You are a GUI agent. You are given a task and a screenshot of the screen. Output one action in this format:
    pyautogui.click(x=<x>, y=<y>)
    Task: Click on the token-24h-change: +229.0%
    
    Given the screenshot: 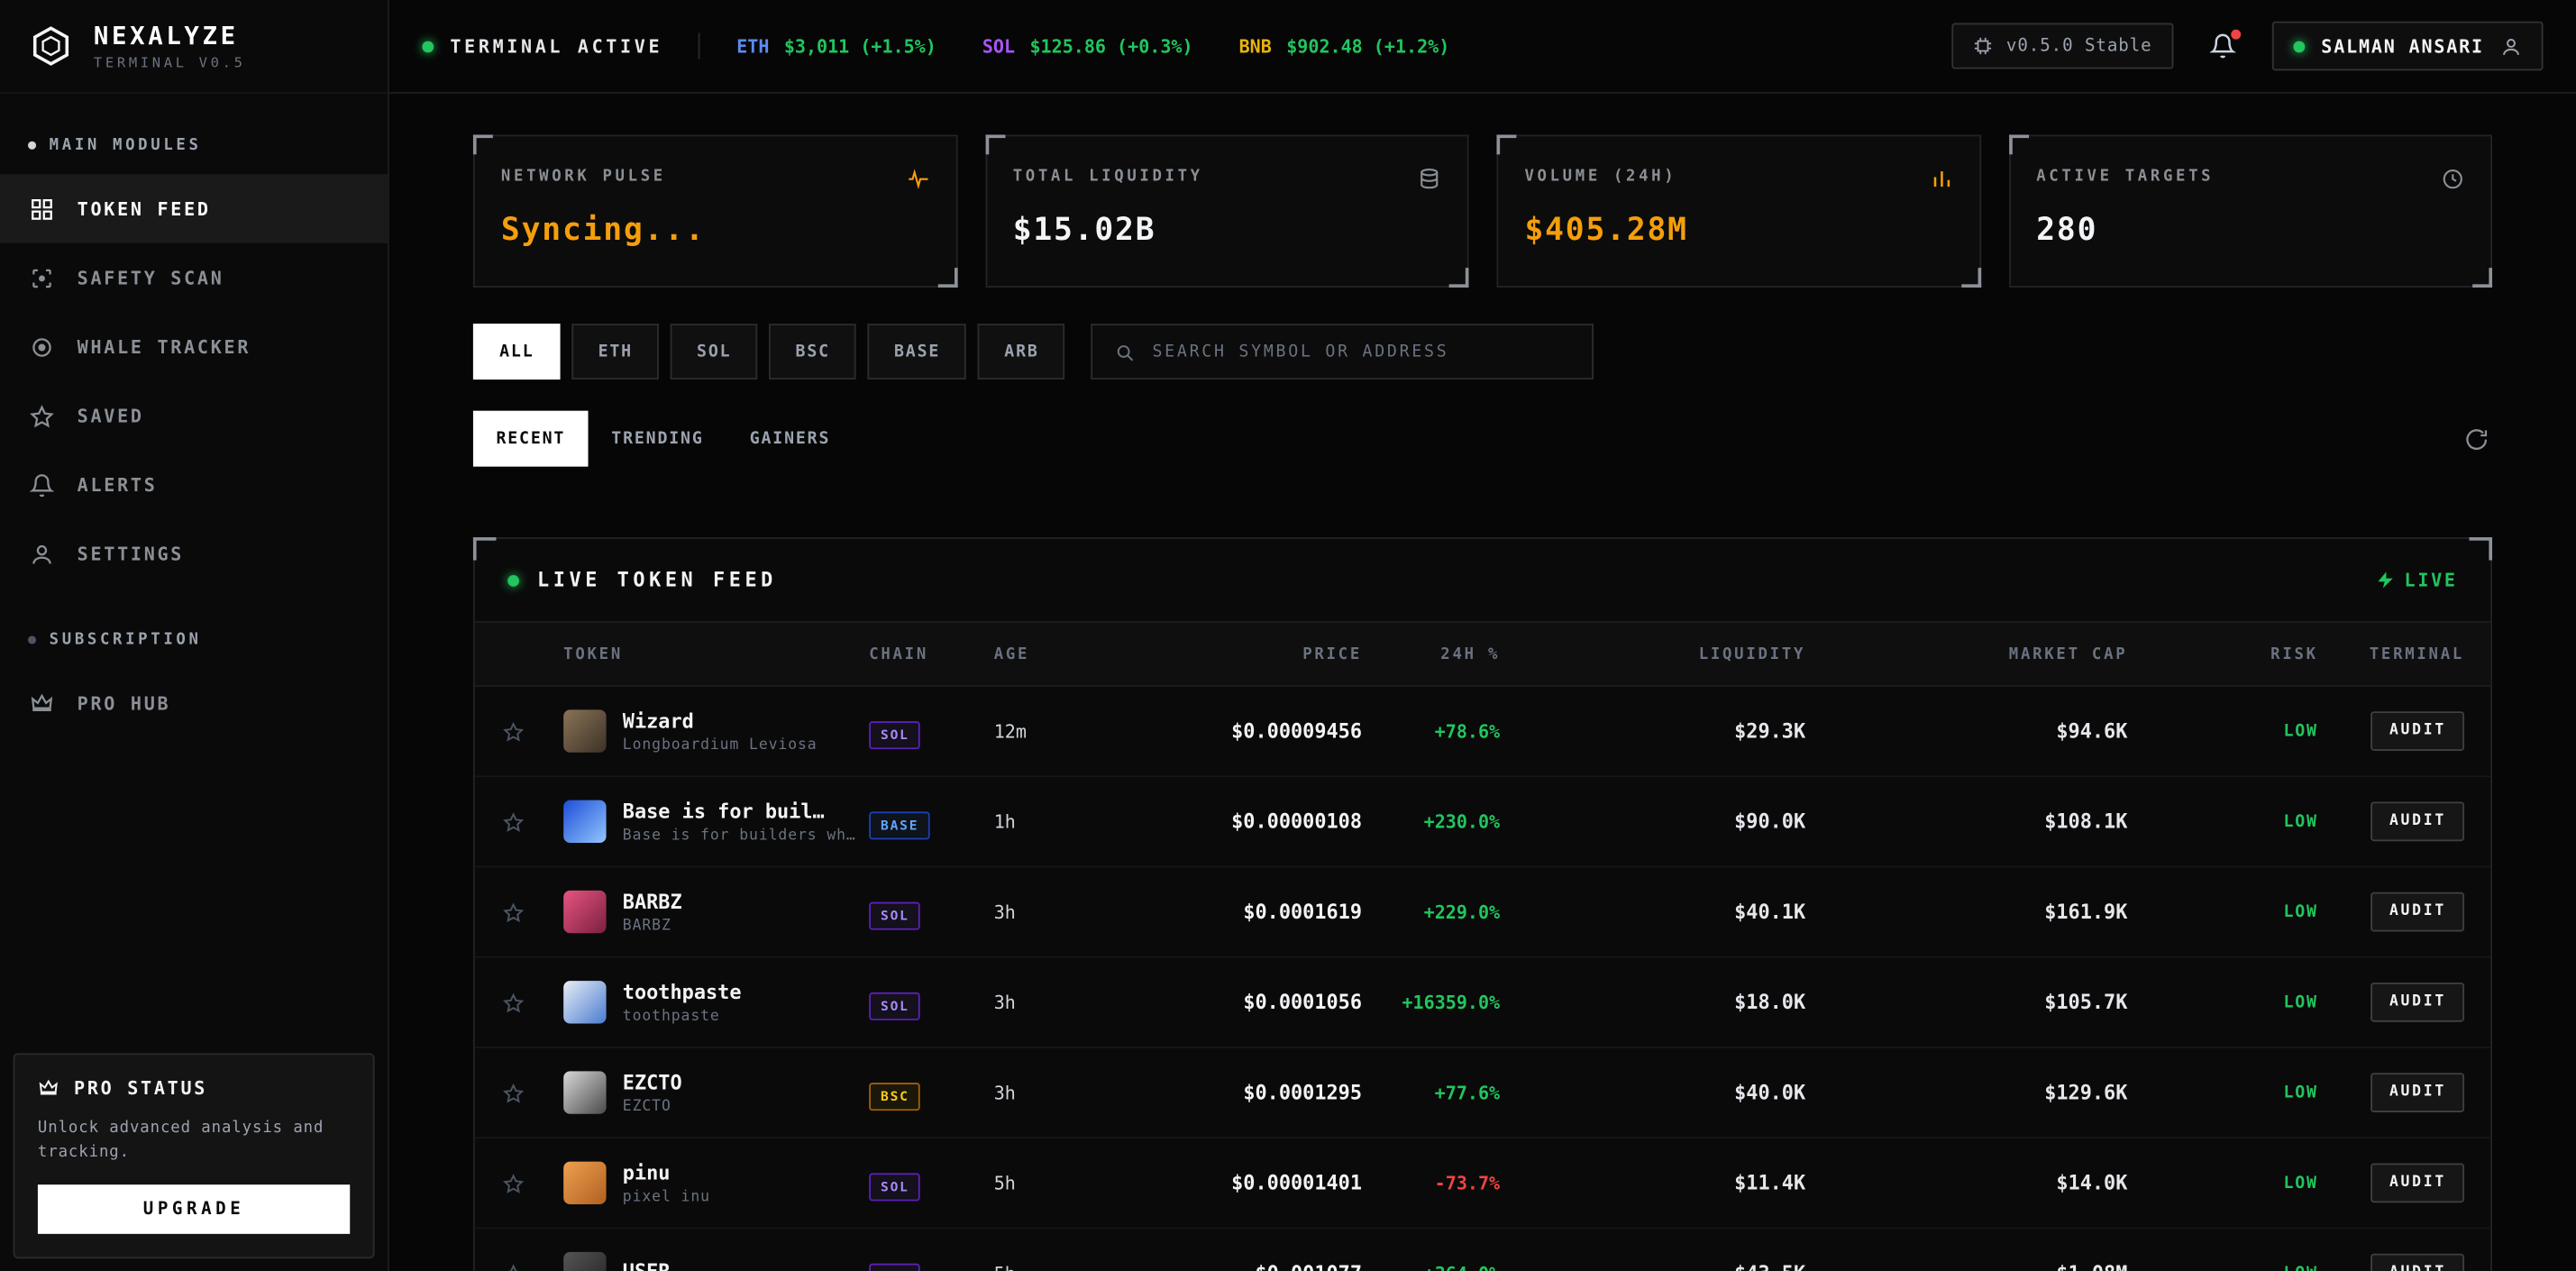 What is the action you would take?
    pyautogui.click(x=1462, y=912)
    